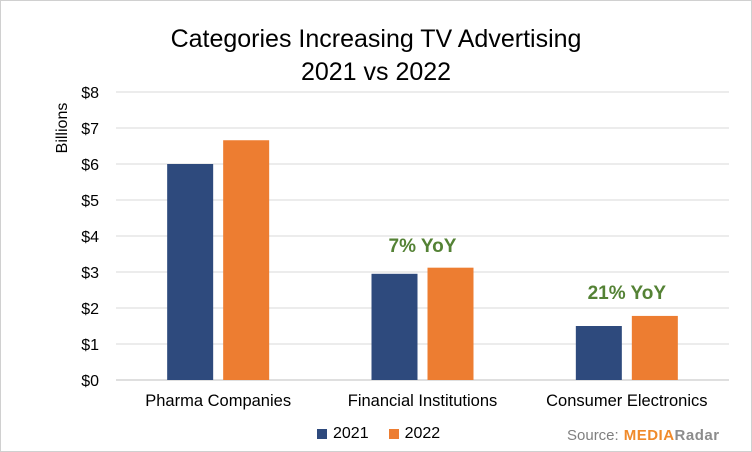 This screenshot has height=452, width=752. What do you see at coordinates (627, 293) in the screenshot?
I see `yoy-annotation-1: 21% YoY` at bounding box center [627, 293].